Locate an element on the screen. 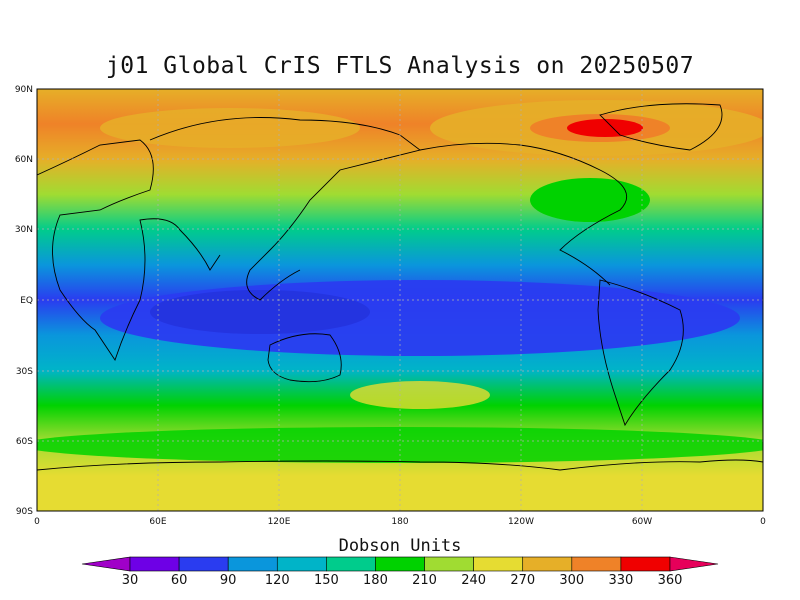  colorbar-max-arrow is located at coordinates (694, 564).